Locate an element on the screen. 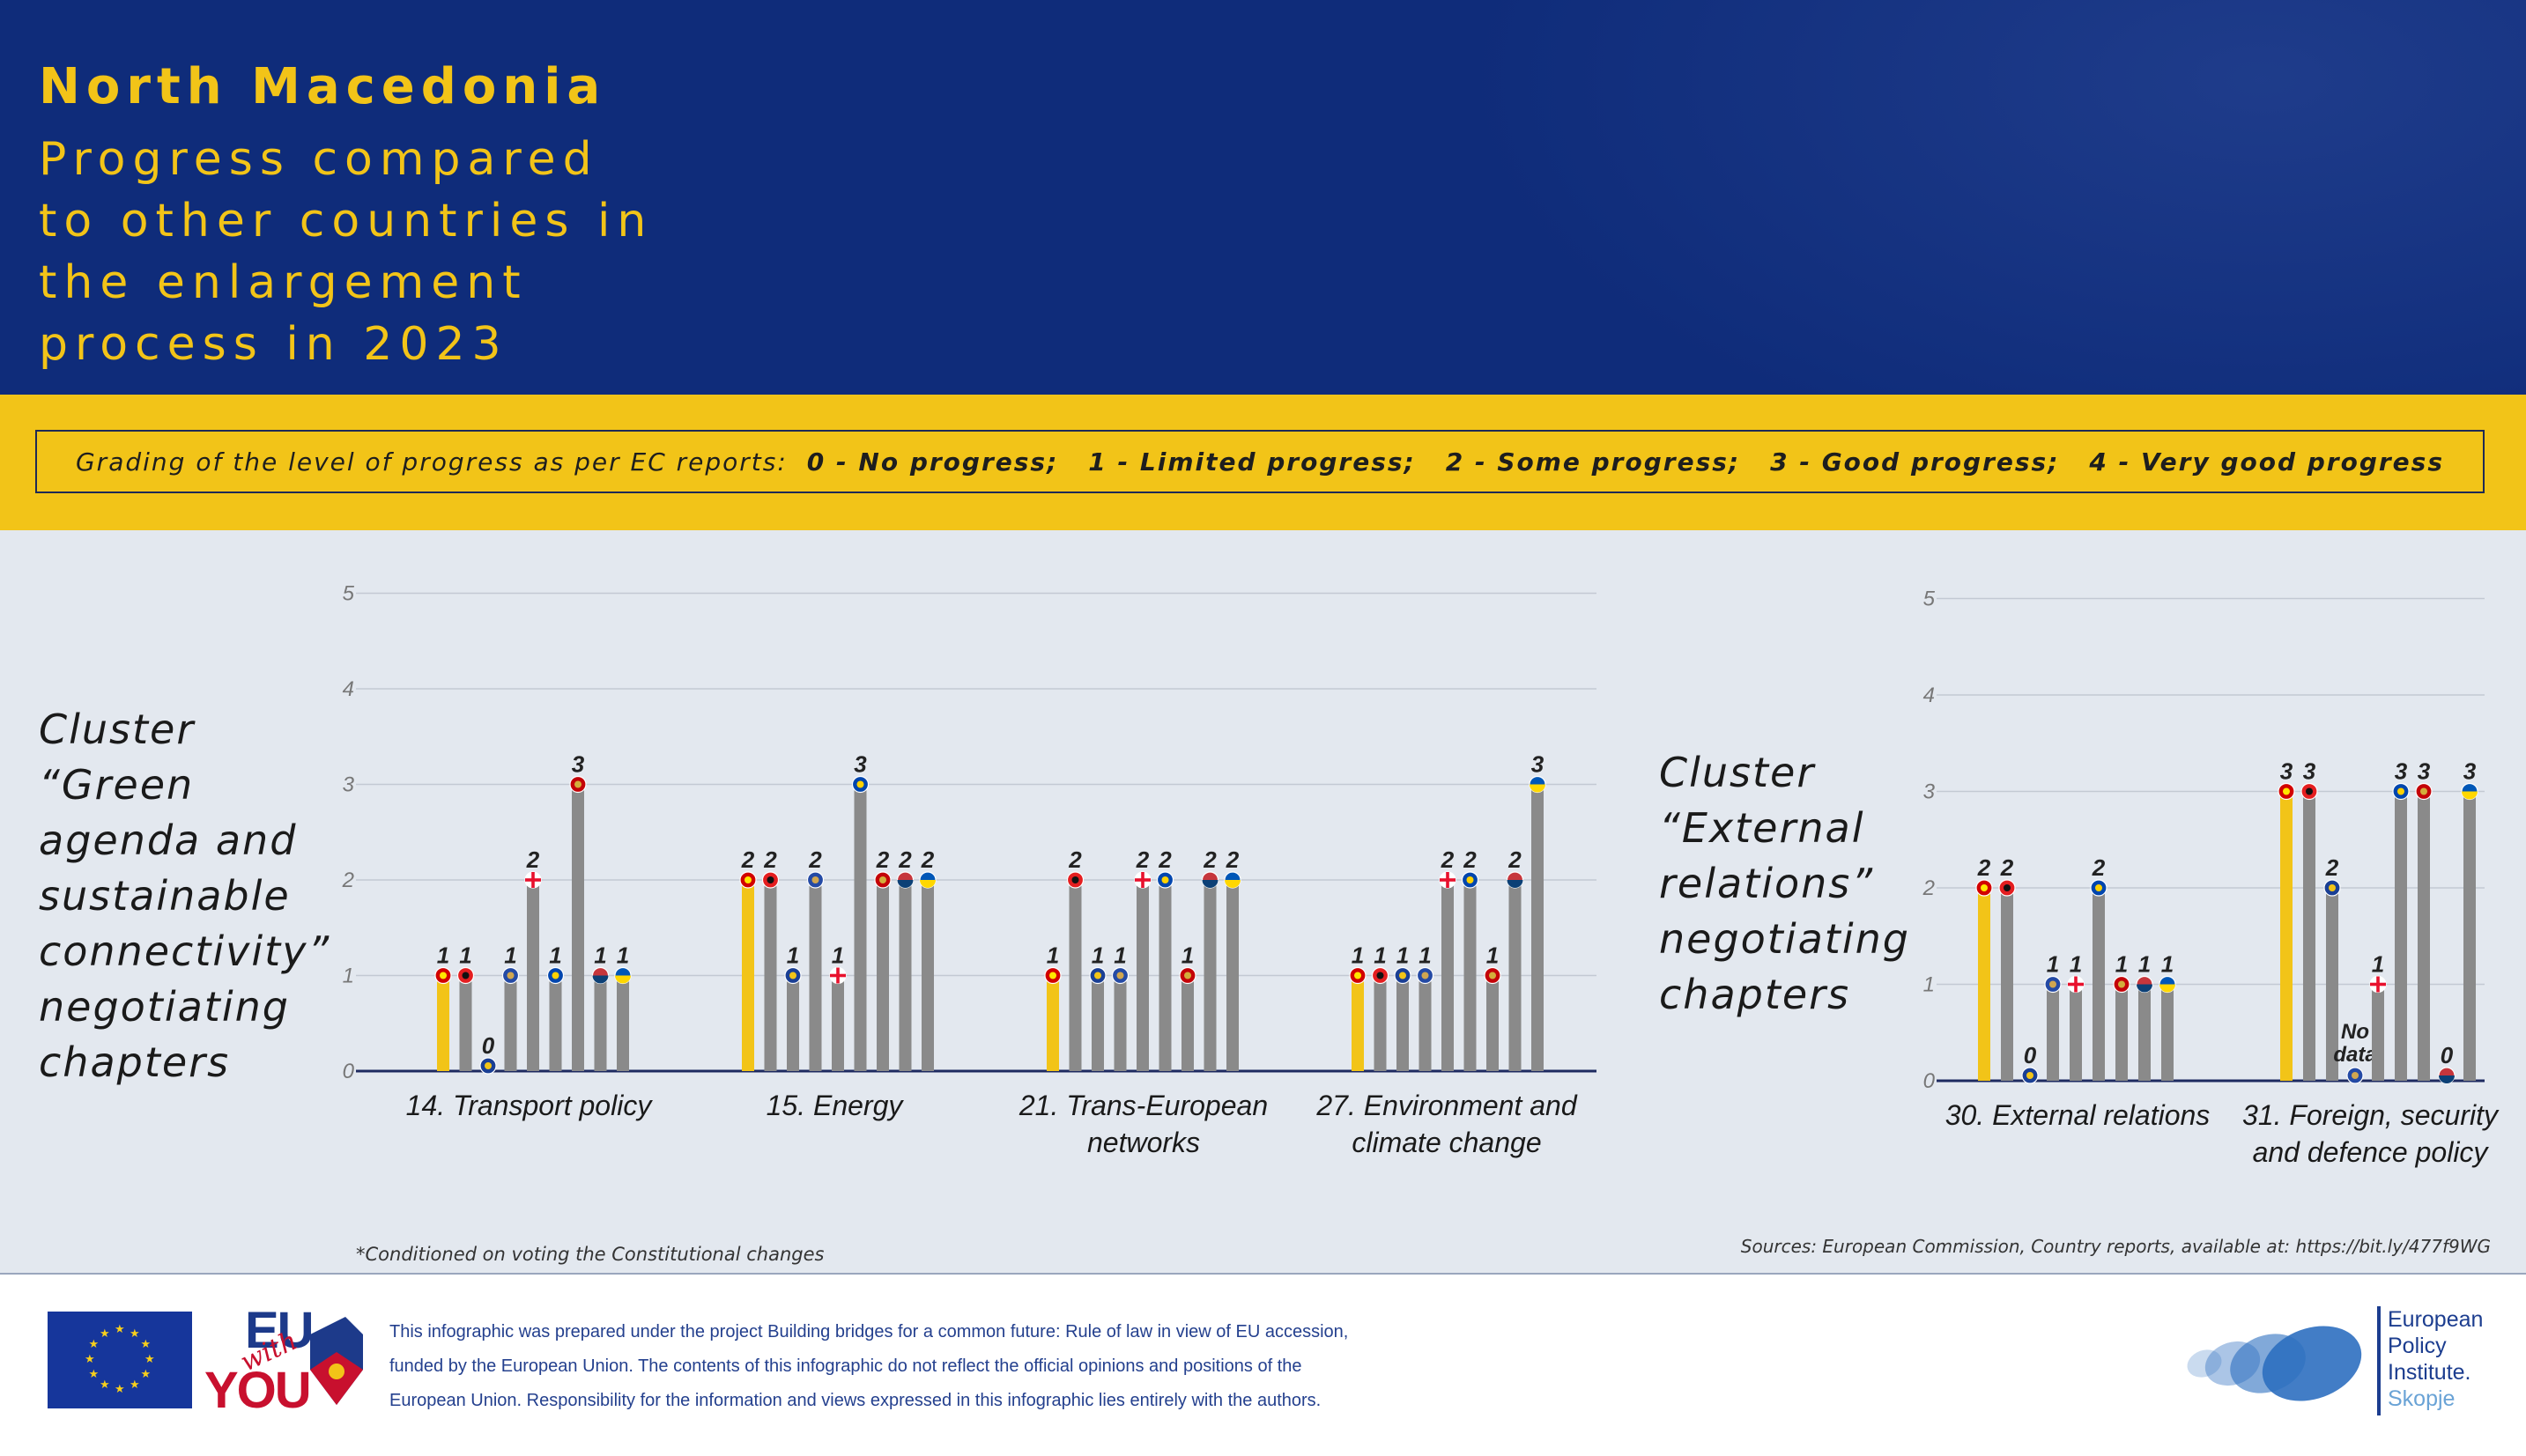  grade-1: 1 - Limited progress; is located at coordinates (1252, 462).